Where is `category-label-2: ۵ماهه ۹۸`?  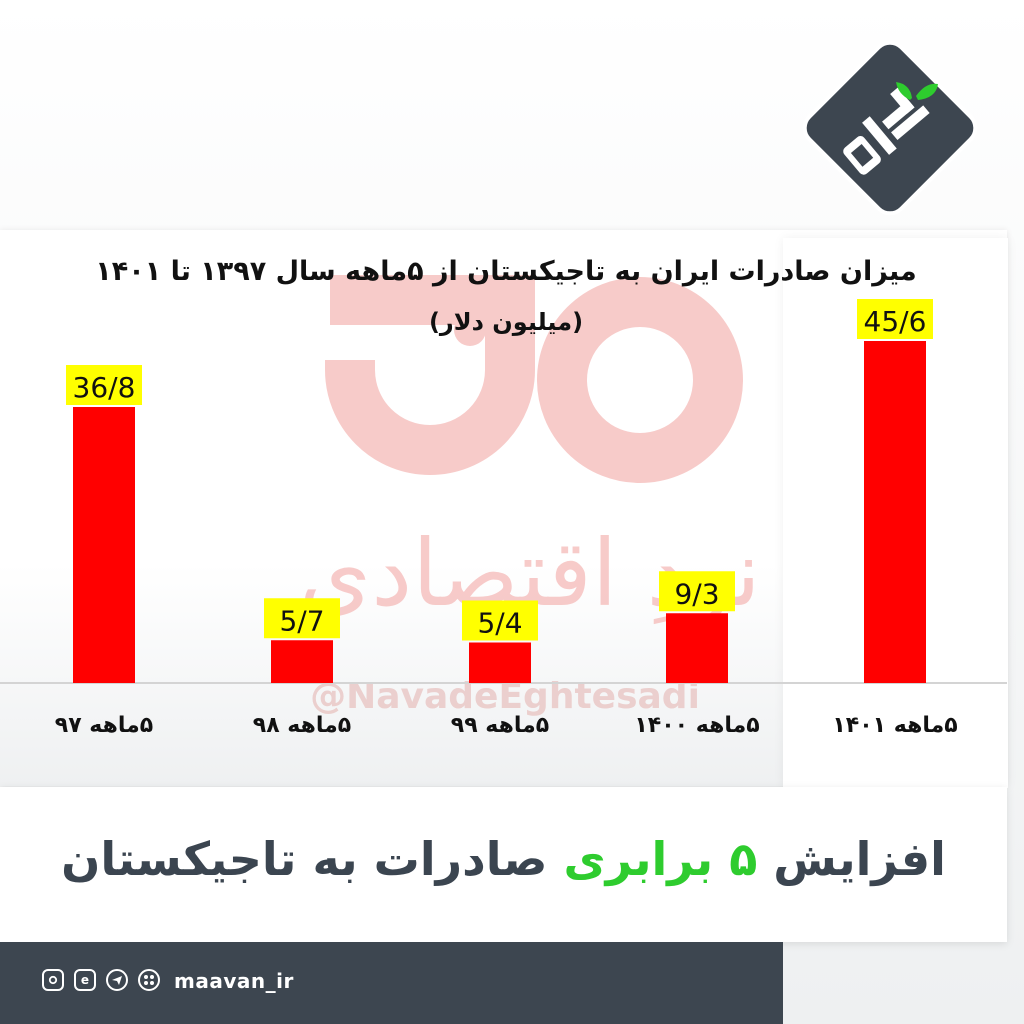 category-label-2: ۵ماهه ۹۸ is located at coordinates (302, 725).